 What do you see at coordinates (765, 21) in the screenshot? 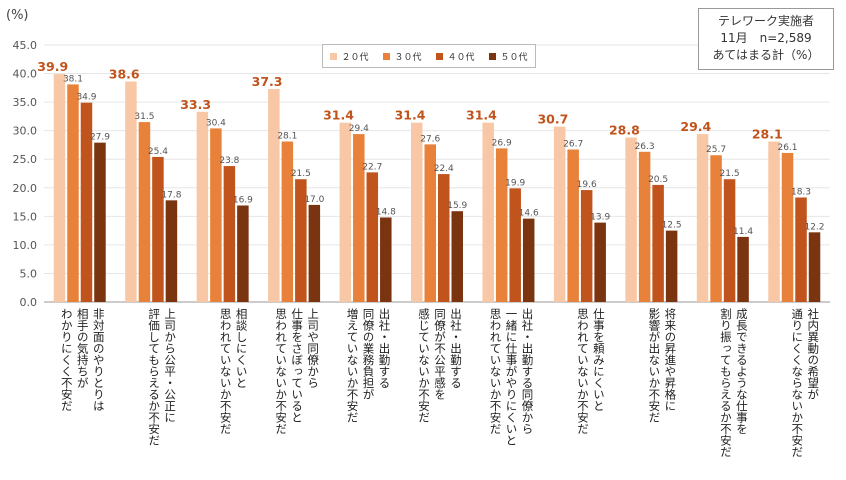
I see `note-line-1: テレワーク実施者` at bounding box center [765, 21].